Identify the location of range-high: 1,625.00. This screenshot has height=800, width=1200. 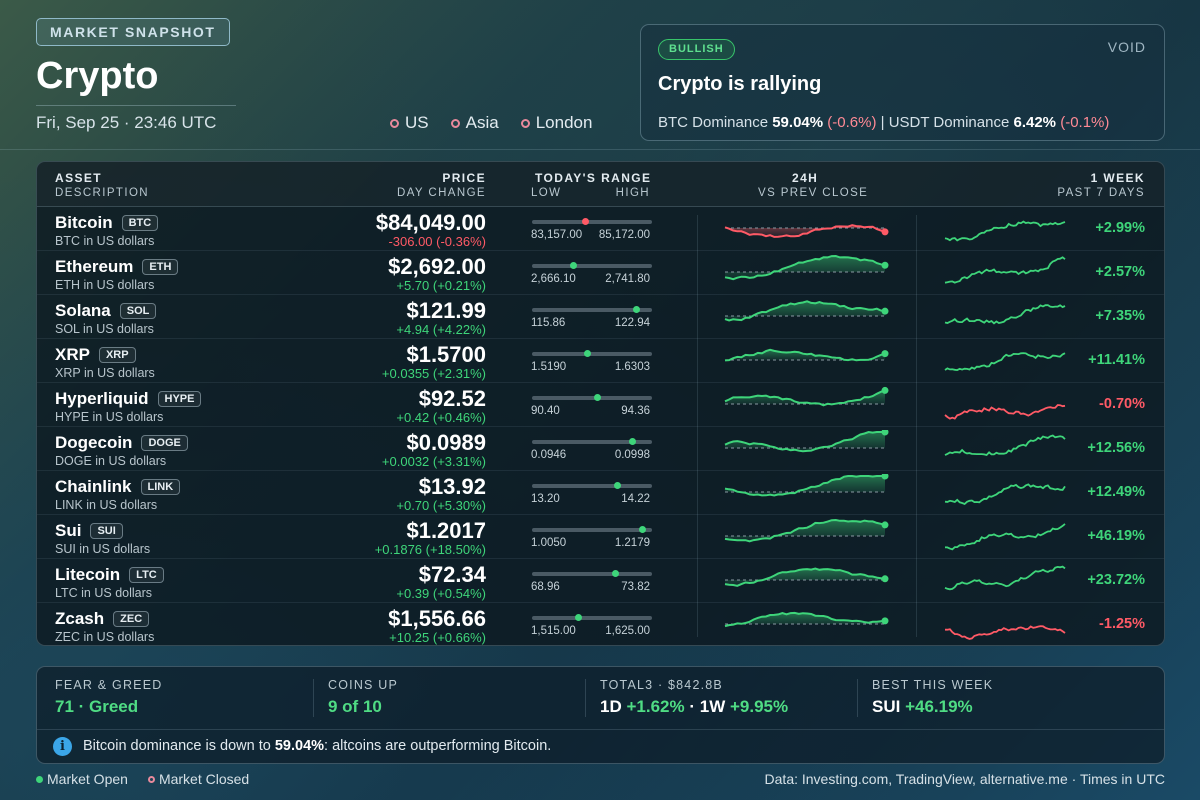
(627, 631).